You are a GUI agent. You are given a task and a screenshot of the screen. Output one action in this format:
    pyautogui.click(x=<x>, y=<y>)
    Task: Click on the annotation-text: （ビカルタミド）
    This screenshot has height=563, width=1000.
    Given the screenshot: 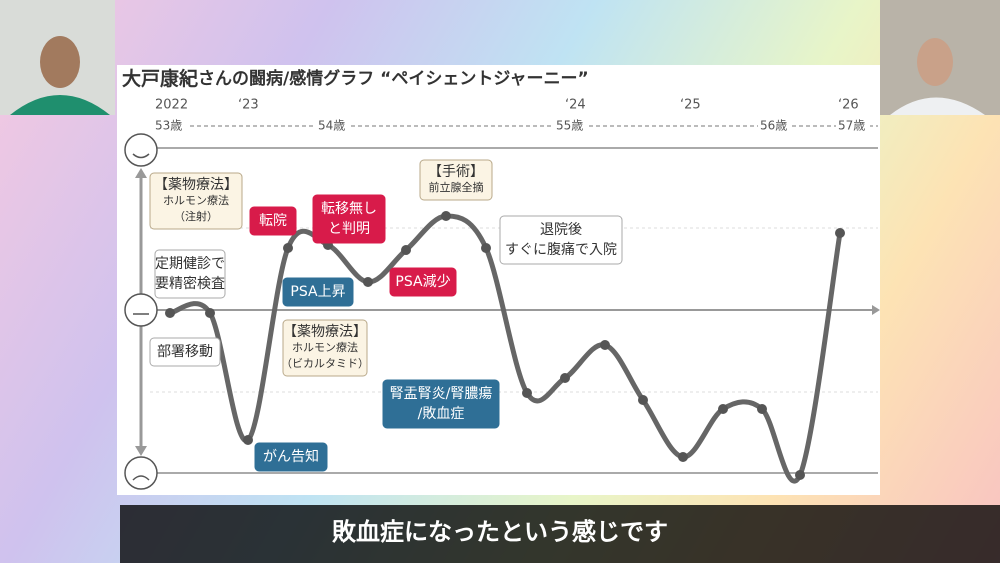 What is the action you would take?
    pyautogui.click(x=325, y=363)
    